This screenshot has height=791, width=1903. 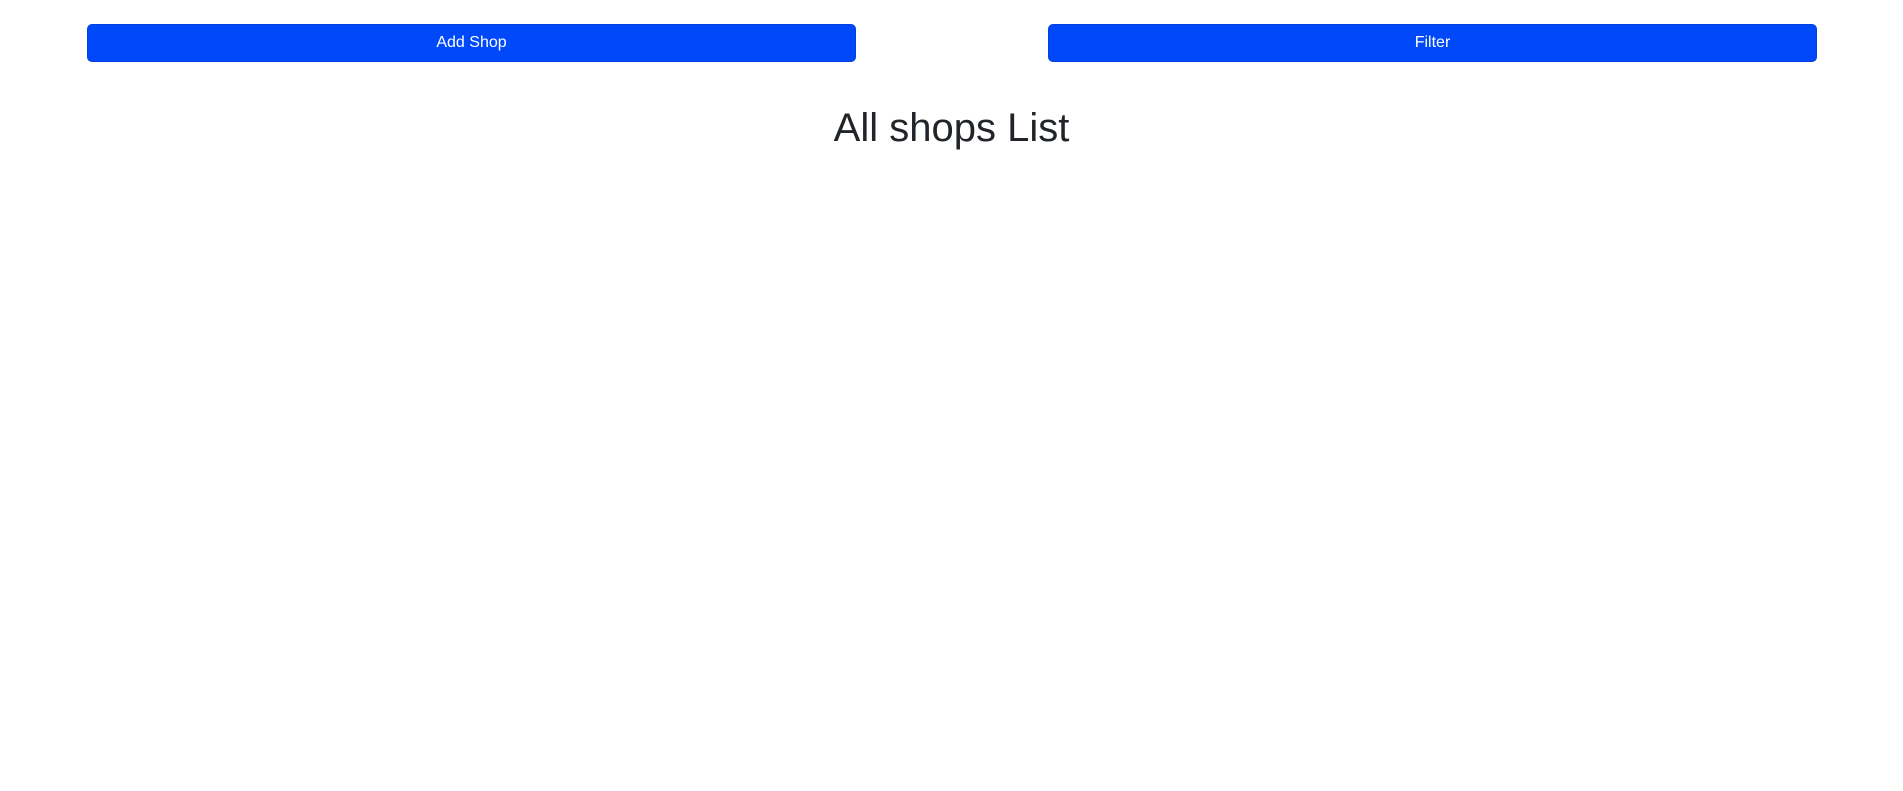 I want to click on page-title: All shops List, so click(x=951, y=128).